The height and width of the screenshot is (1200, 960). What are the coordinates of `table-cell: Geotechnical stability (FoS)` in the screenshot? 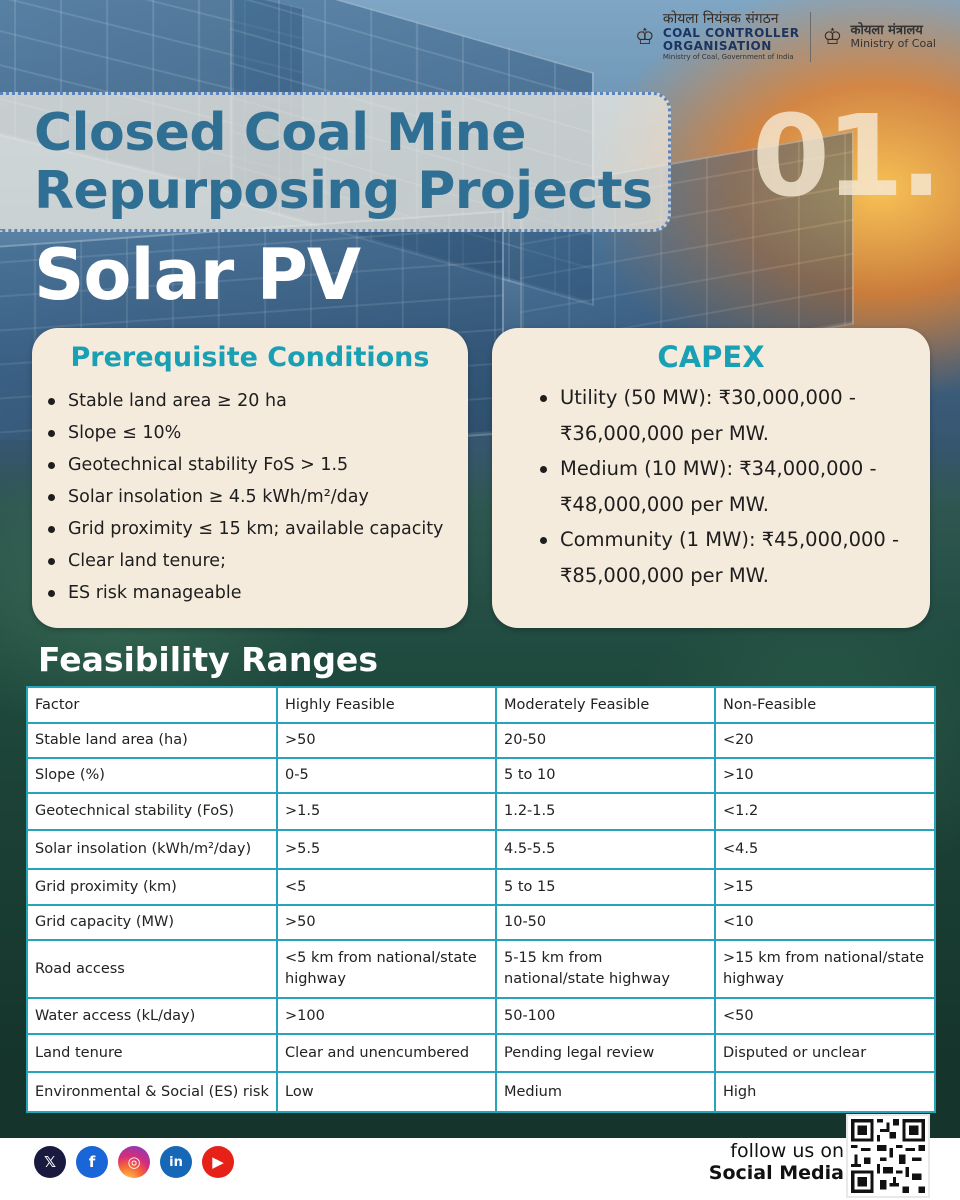 It's located at (152, 811).